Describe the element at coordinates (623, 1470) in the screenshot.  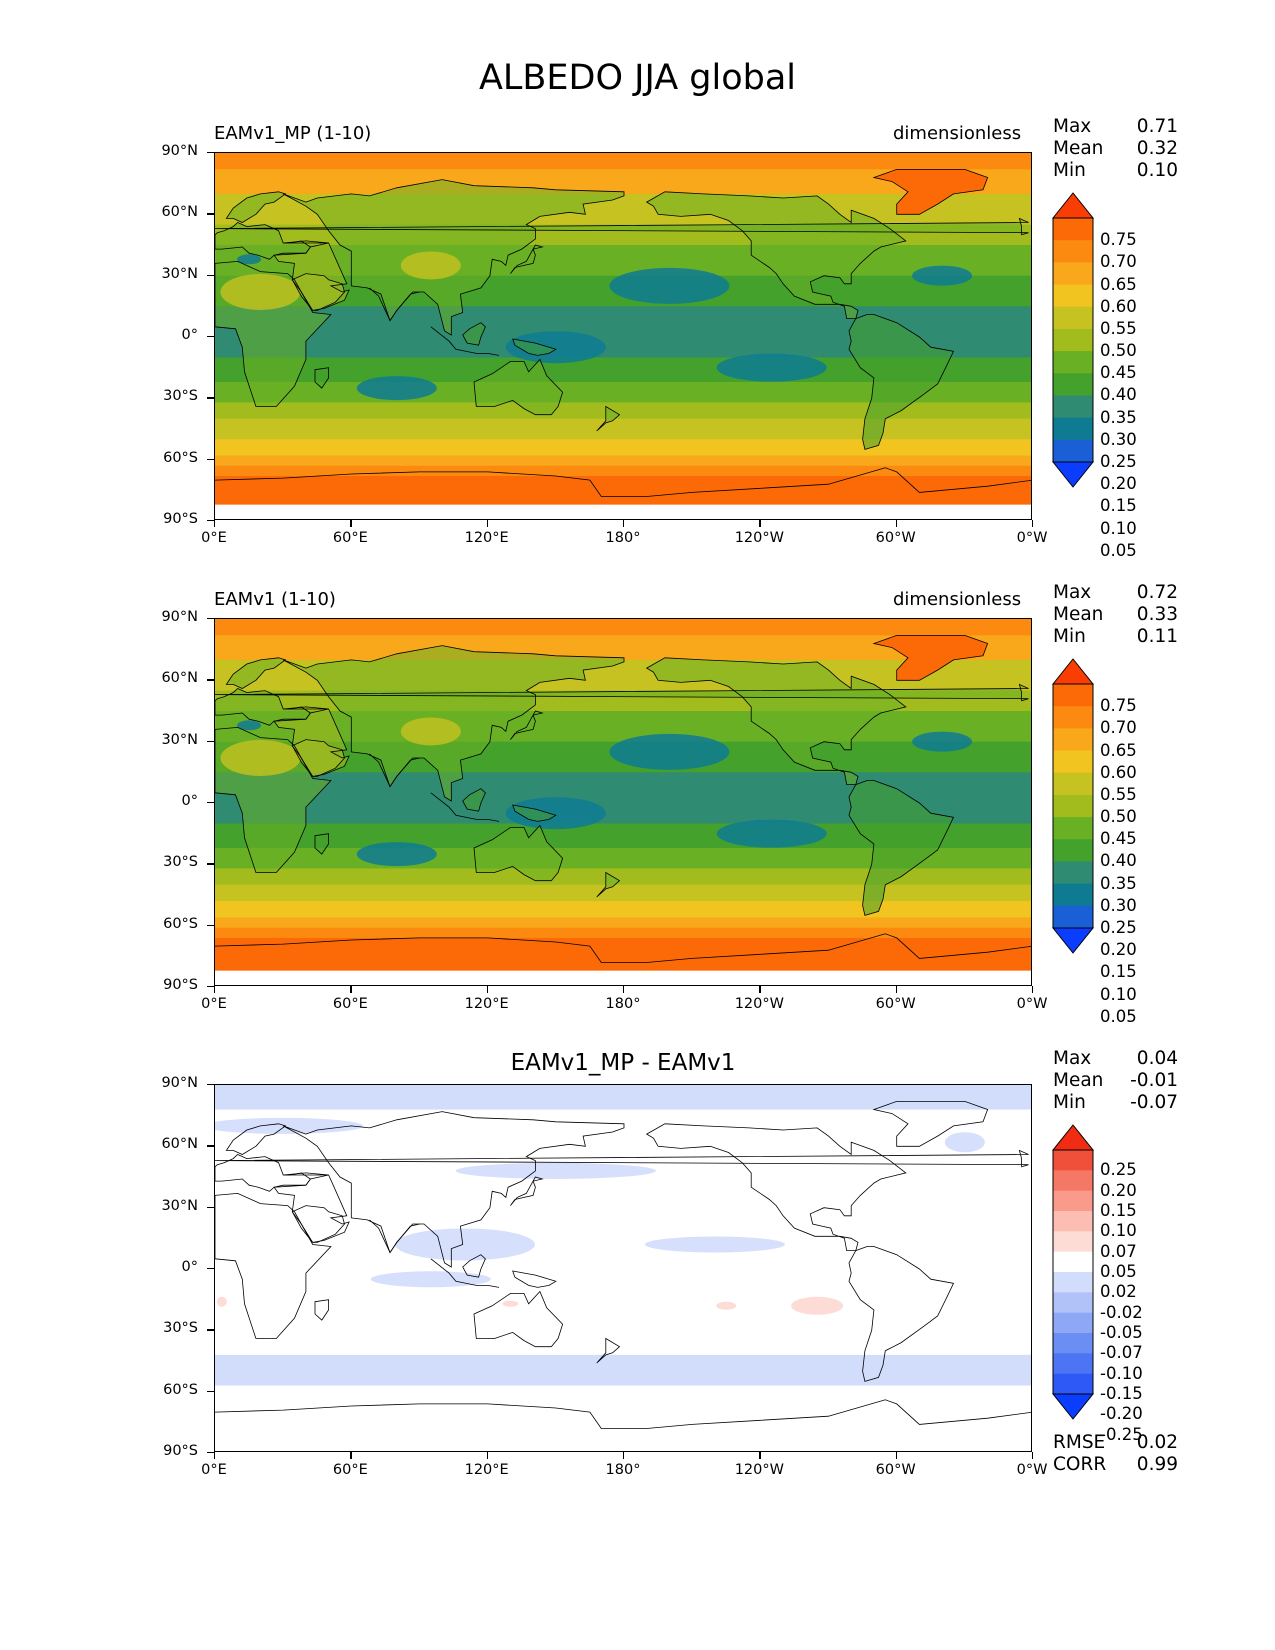
I see `x-tick-label: 180°` at that location.